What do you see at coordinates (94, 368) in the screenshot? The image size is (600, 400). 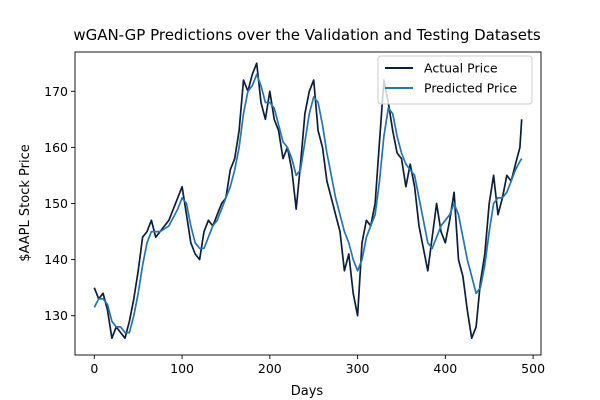 I see `x-tick-label: 0` at bounding box center [94, 368].